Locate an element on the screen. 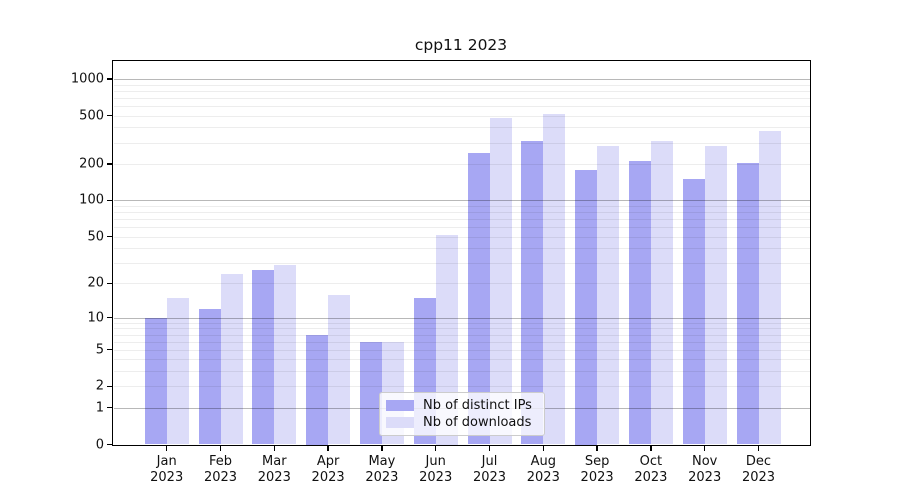 The image size is (900, 500). x-axis-tick-label: Feb 2023 is located at coordinates (220, 469).